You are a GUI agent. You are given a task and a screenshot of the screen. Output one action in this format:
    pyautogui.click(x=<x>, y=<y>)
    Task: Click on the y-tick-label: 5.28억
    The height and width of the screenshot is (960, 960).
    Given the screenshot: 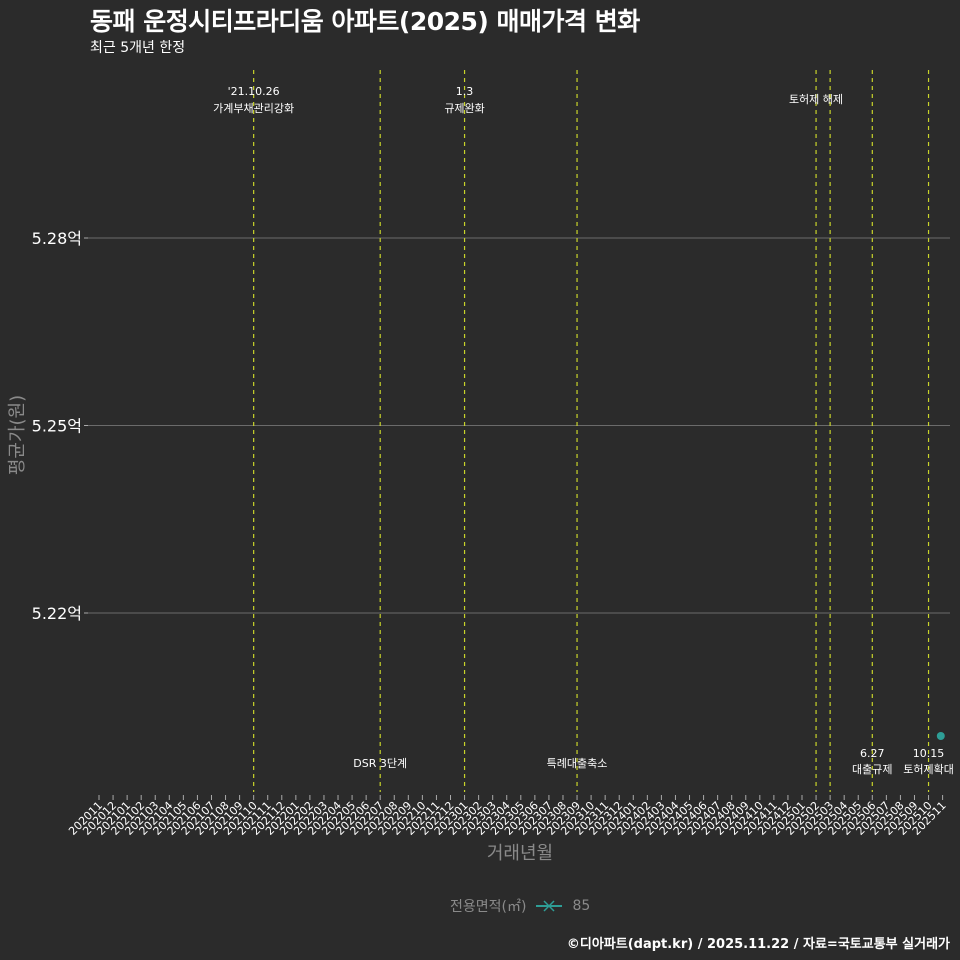 What is the action you would take?
    pyautogui.click(x=57, y=238)
    